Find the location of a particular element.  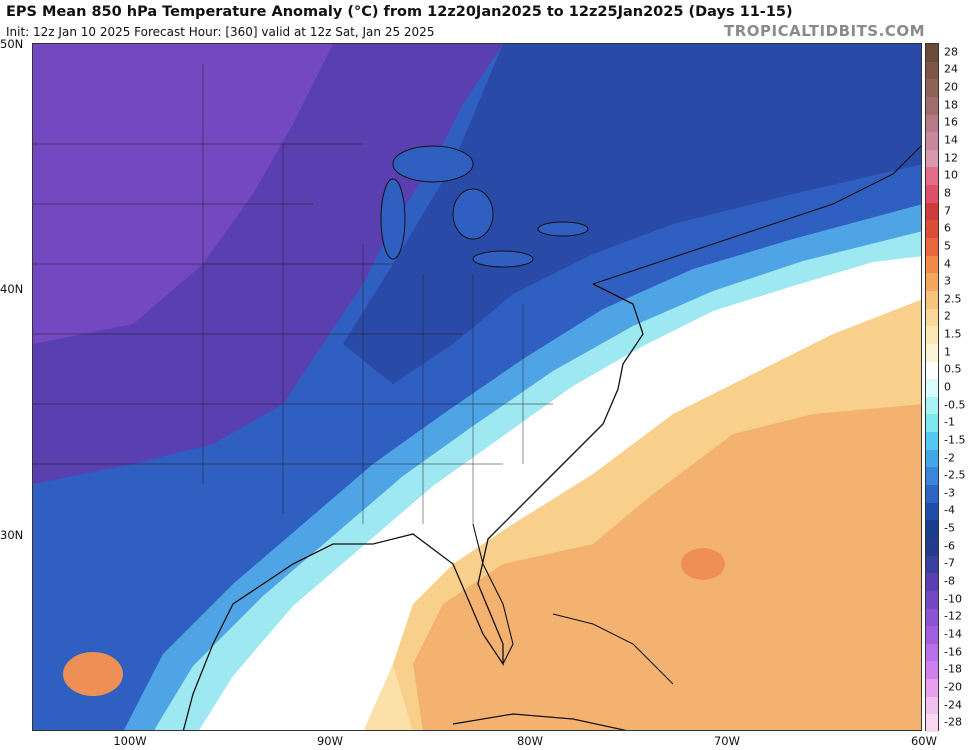

colorbar is located at coordinates (932, 387).